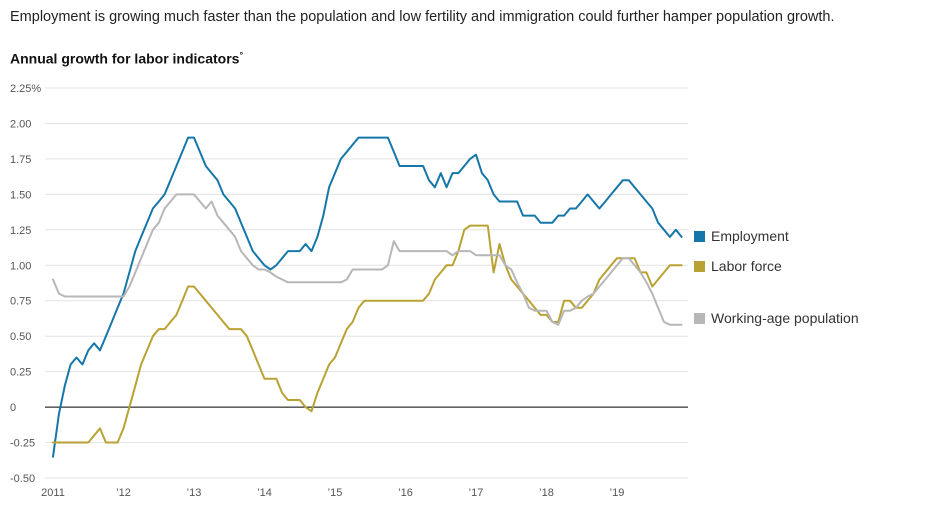 This screenshot has height=526, width=946. I want to click on legend-item-working-age-population: Working-age population, so click(776, 318).